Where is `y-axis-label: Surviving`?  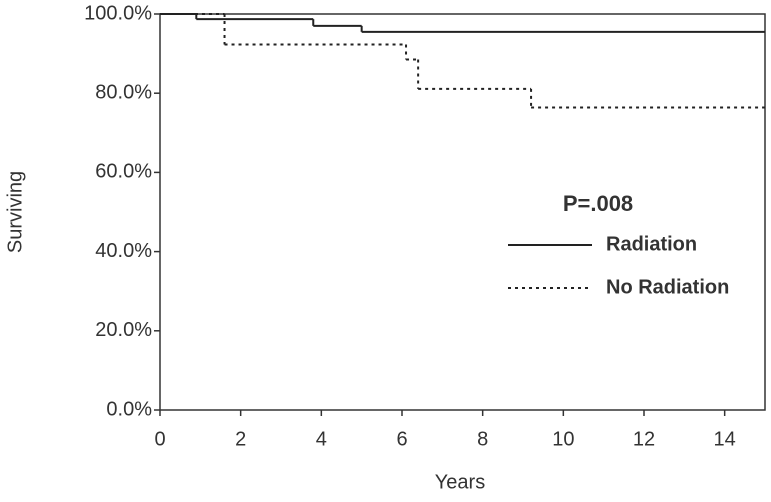
y-axis-label: Surviving is located at coordinates (15, 212).